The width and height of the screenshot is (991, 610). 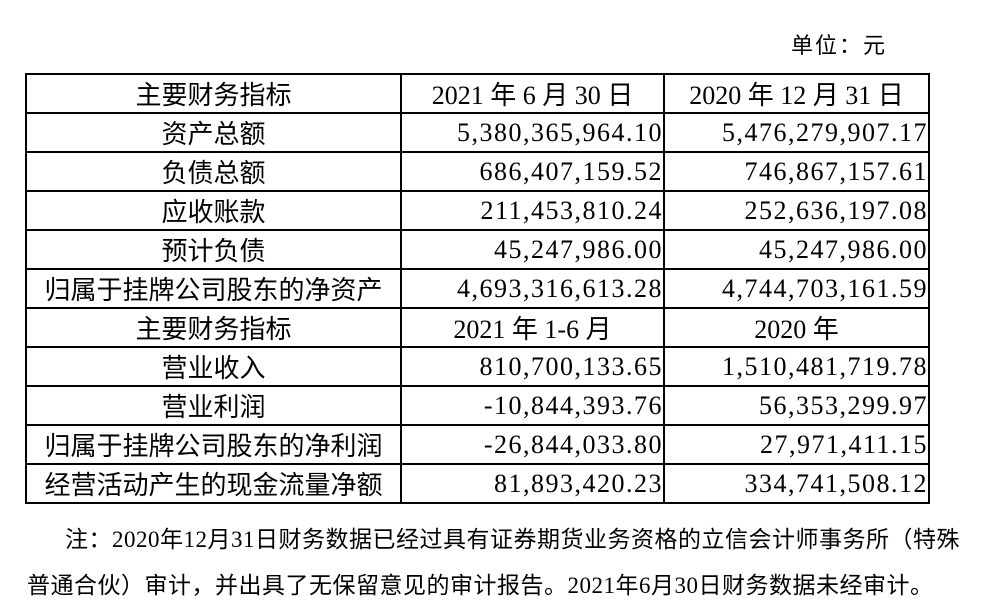 I want to click on unit-label: 单位：元, so click(x=838, y=45).